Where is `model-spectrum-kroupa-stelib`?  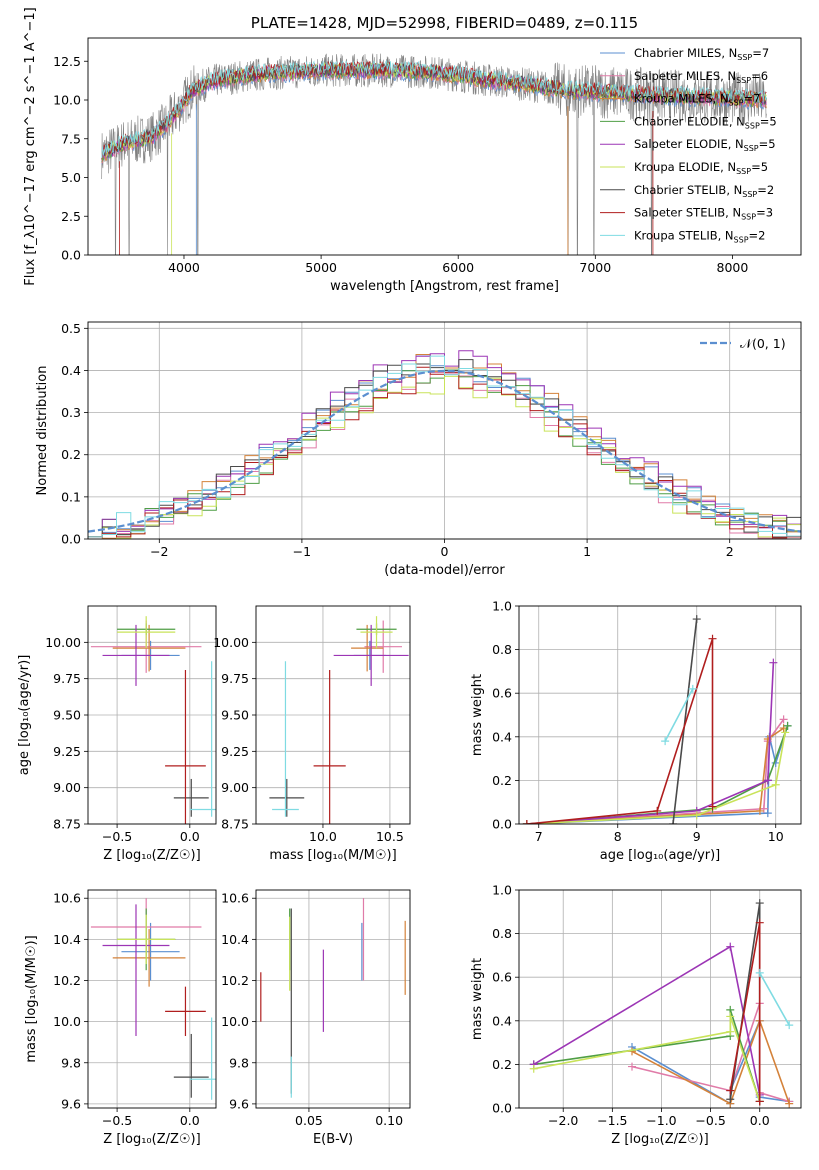 model-spectrum-kroupa-stelib is located at coordinates (434, 109).